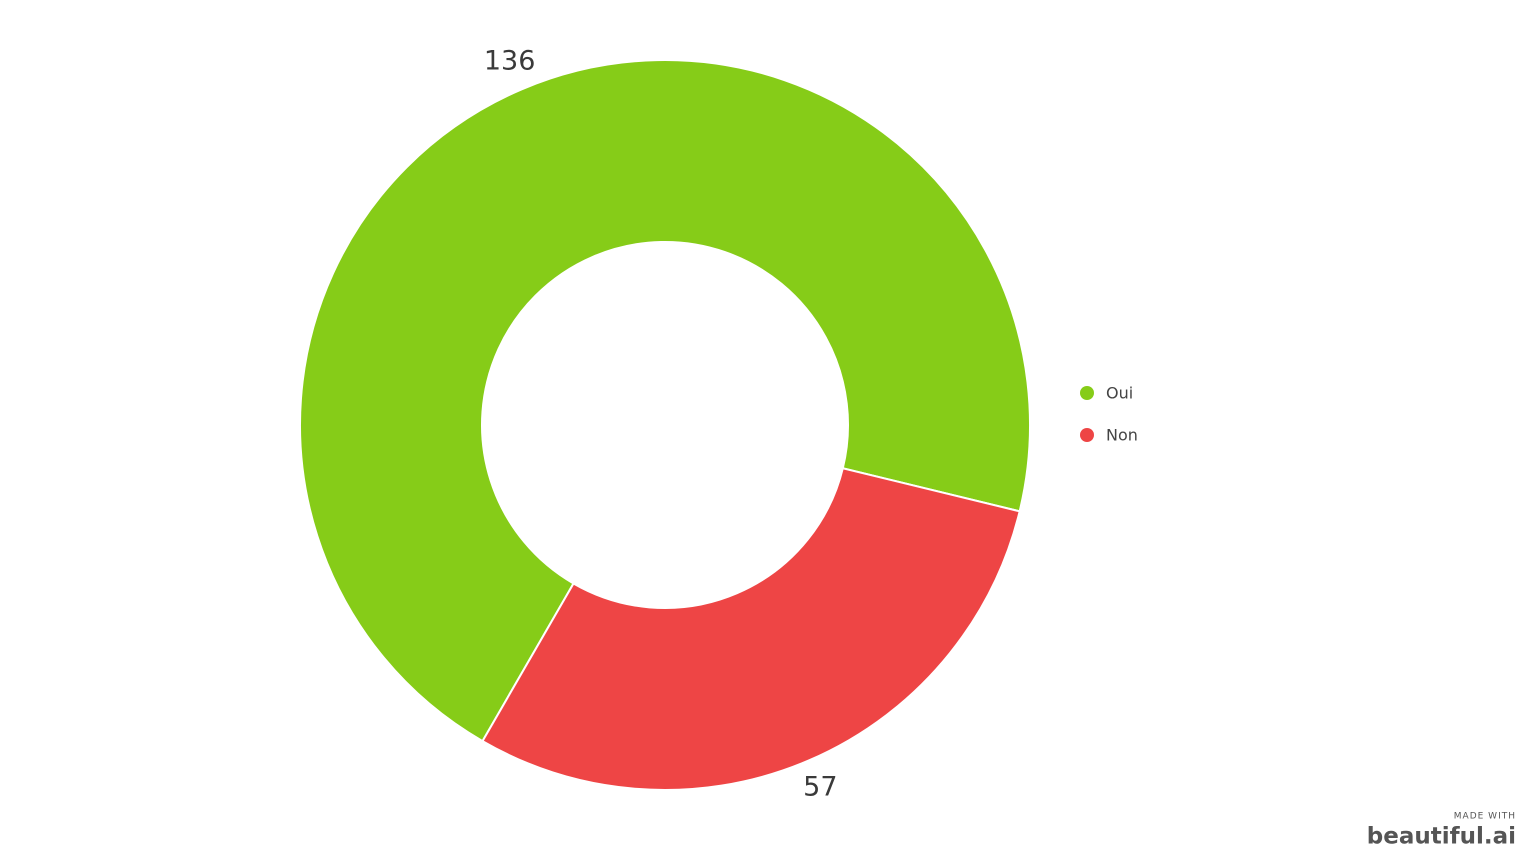 The width and height of the screenshot is (1536, 864). What do you see at coordinates (1119, 393) in the screenshot?
I see `legend-label: Oui` at bounding box center [1119, 393].